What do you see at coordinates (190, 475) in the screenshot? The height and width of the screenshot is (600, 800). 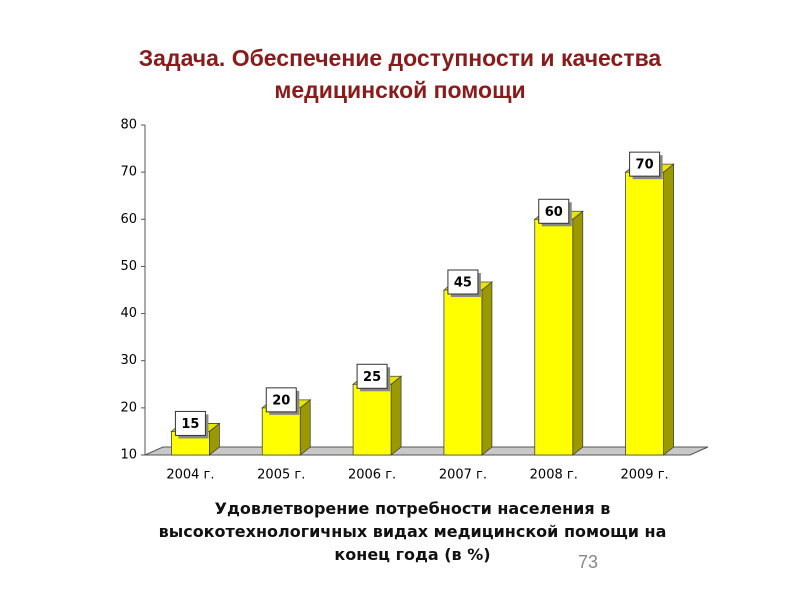 I see `x-tick-label: 2004 г.` at bounding box center [190, 475].